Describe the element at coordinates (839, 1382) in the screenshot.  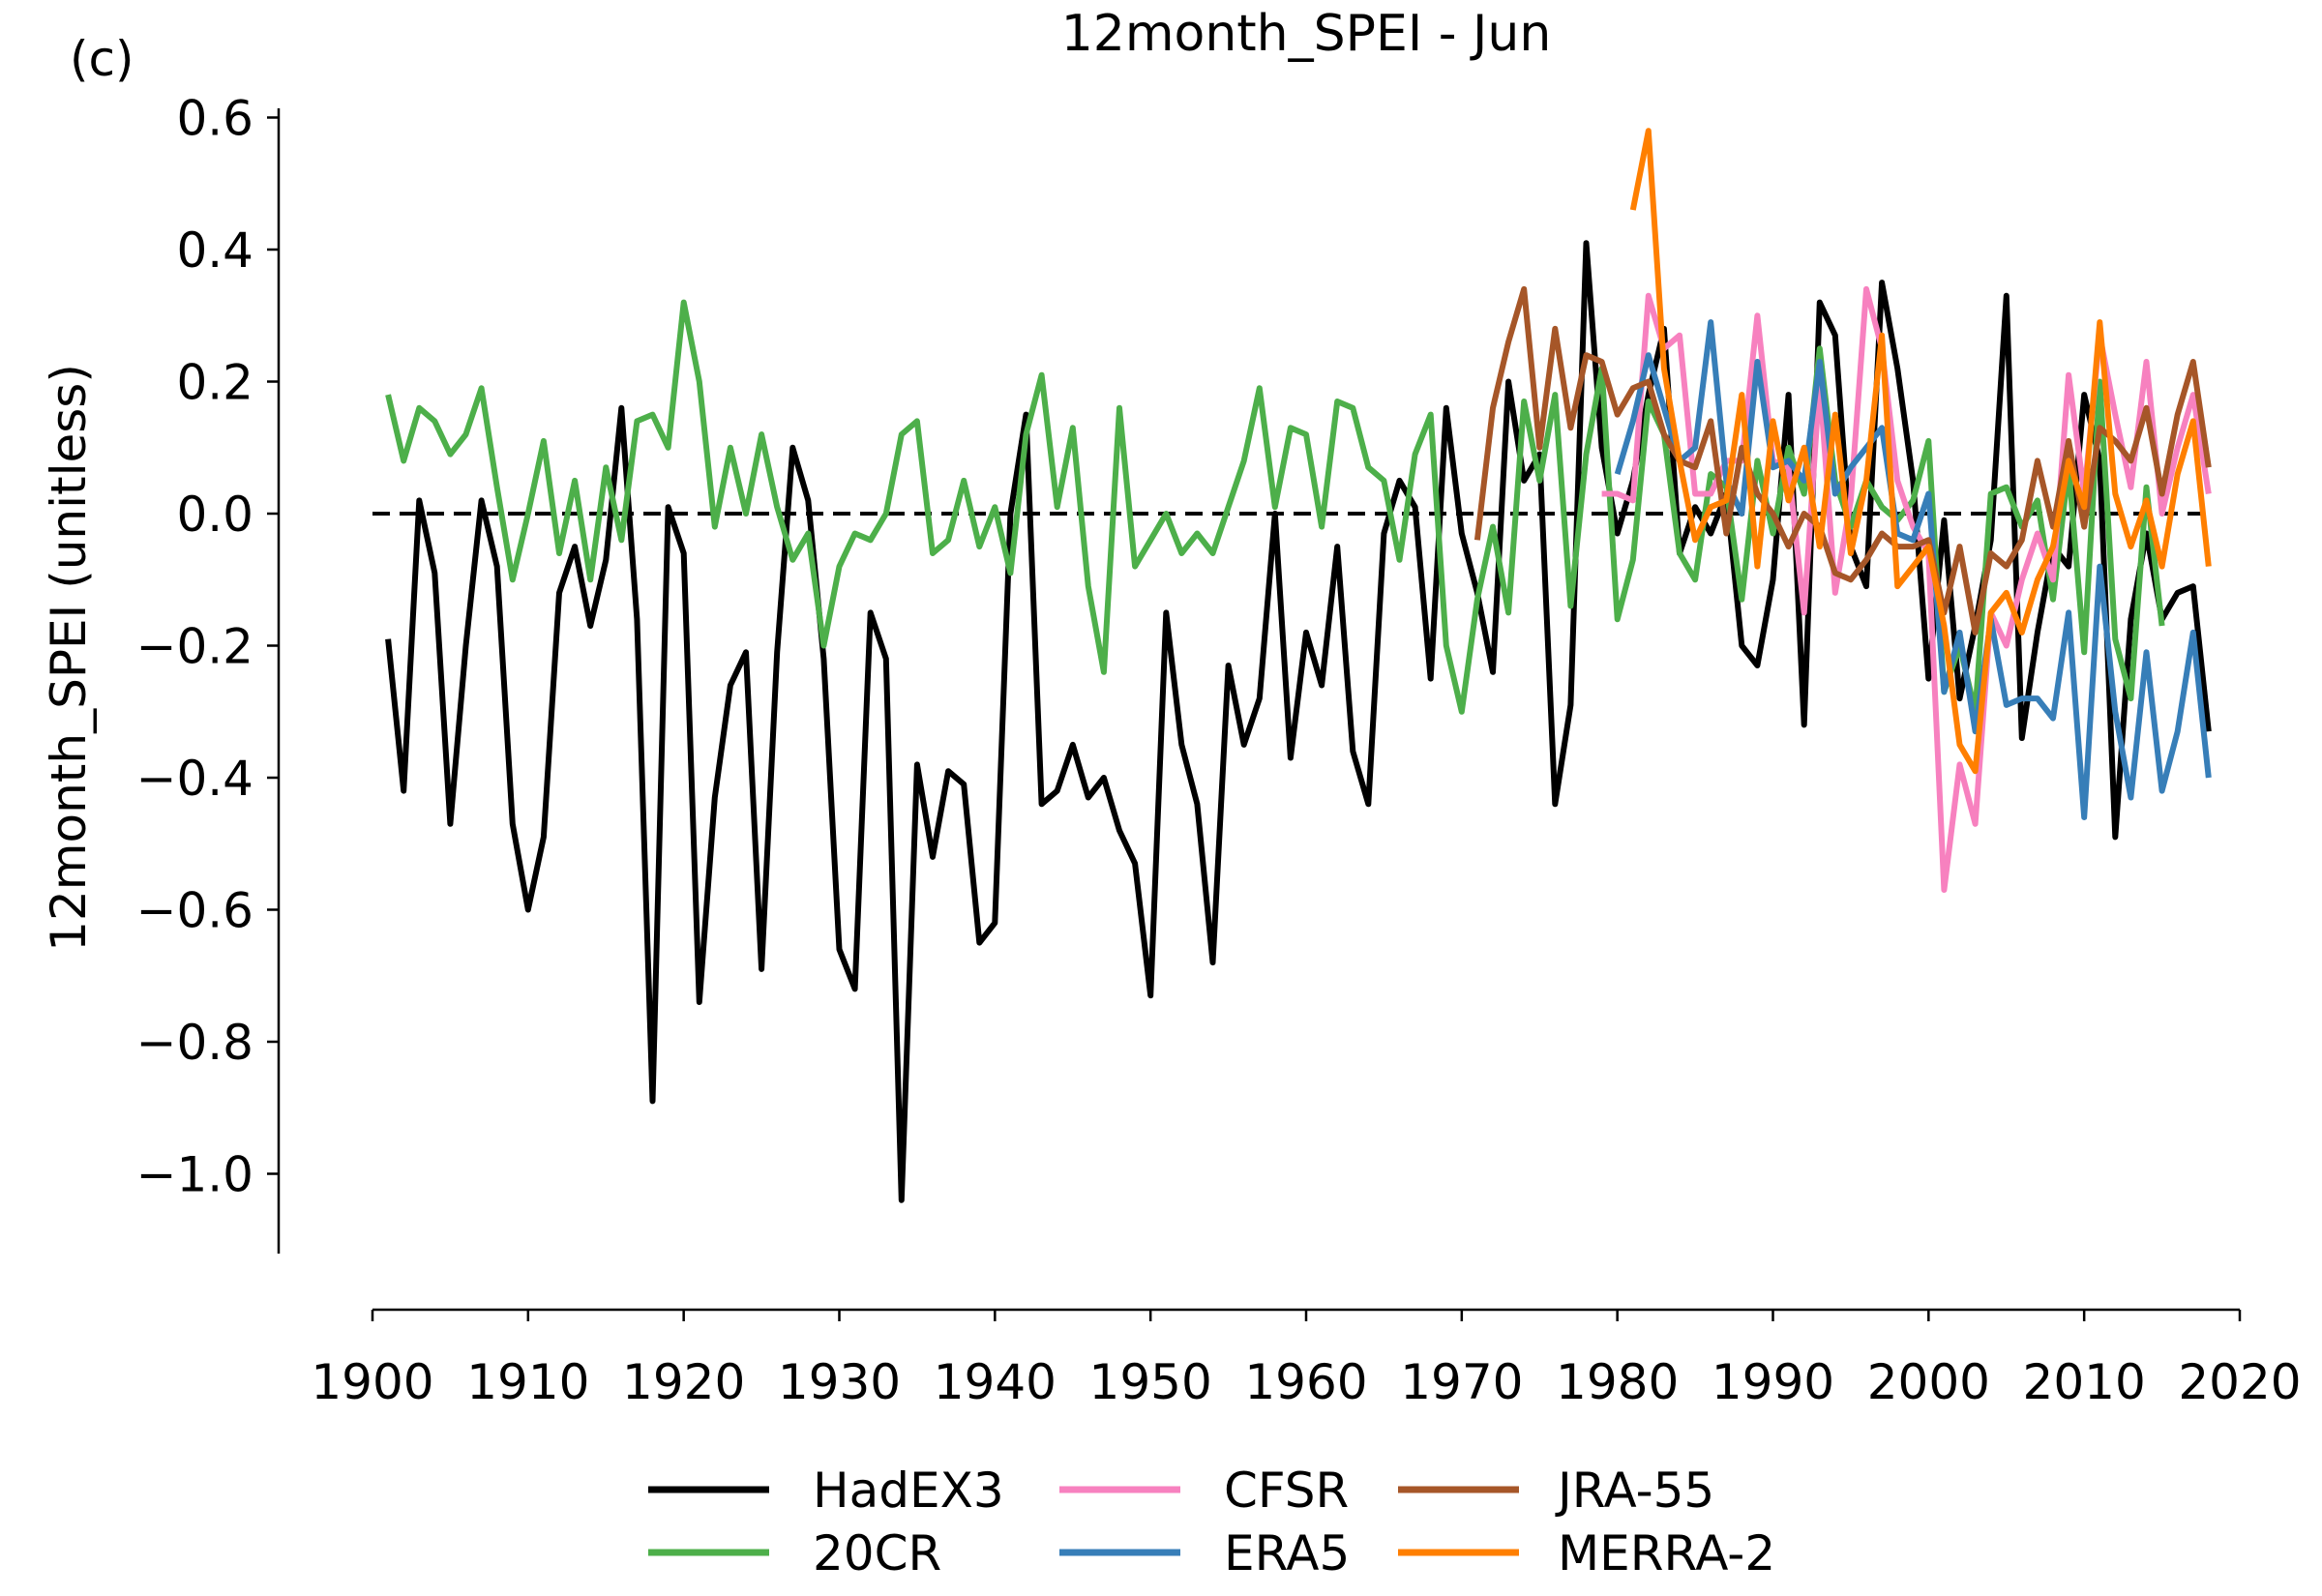
I see `x-tick-label: 1930` at that location.